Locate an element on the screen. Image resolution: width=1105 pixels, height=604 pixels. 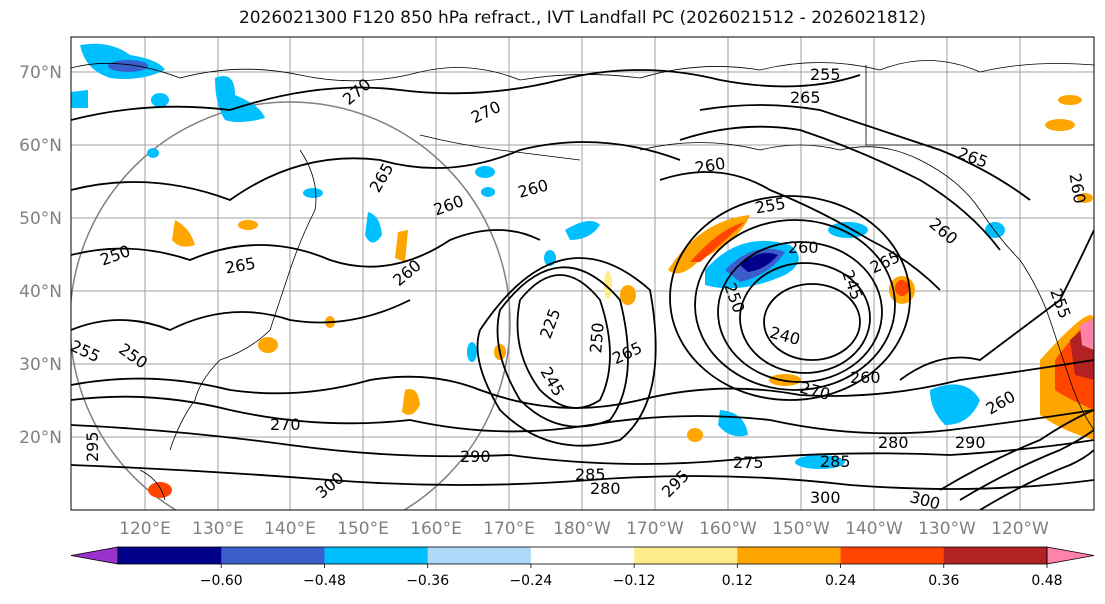
colorbar-outline is located at coordinates (582, 555).